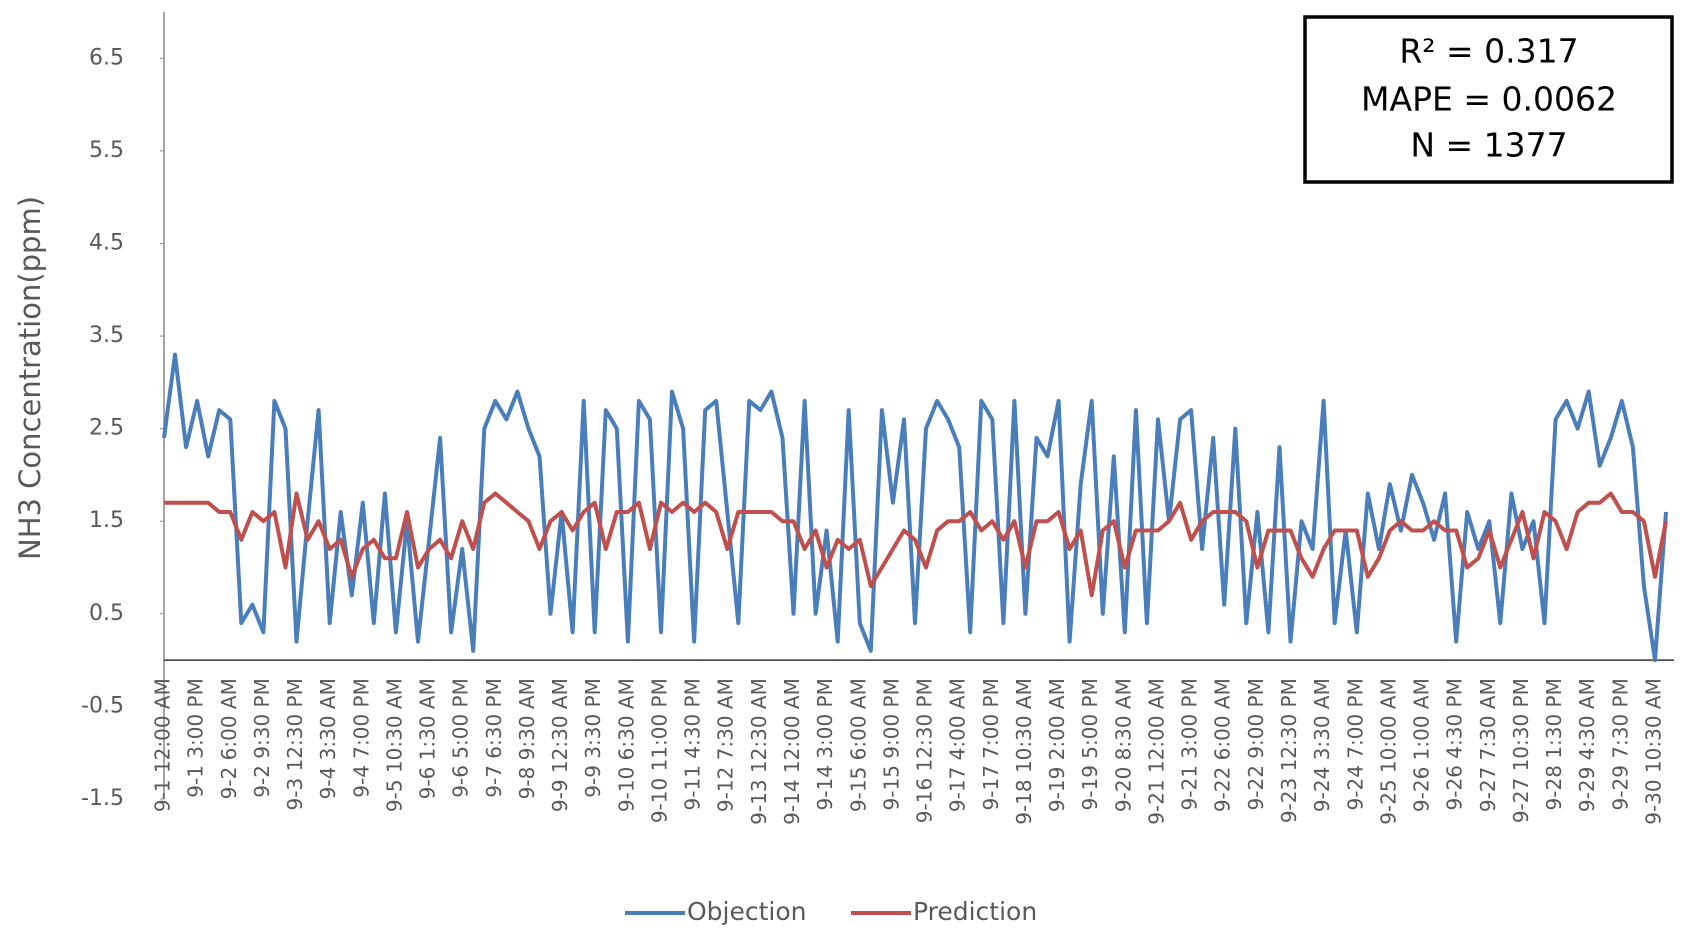  What do you see at coordinates (975, 911) in the screenshot?
I see `legend-label: Prediction` at bounding box center [975, 911].